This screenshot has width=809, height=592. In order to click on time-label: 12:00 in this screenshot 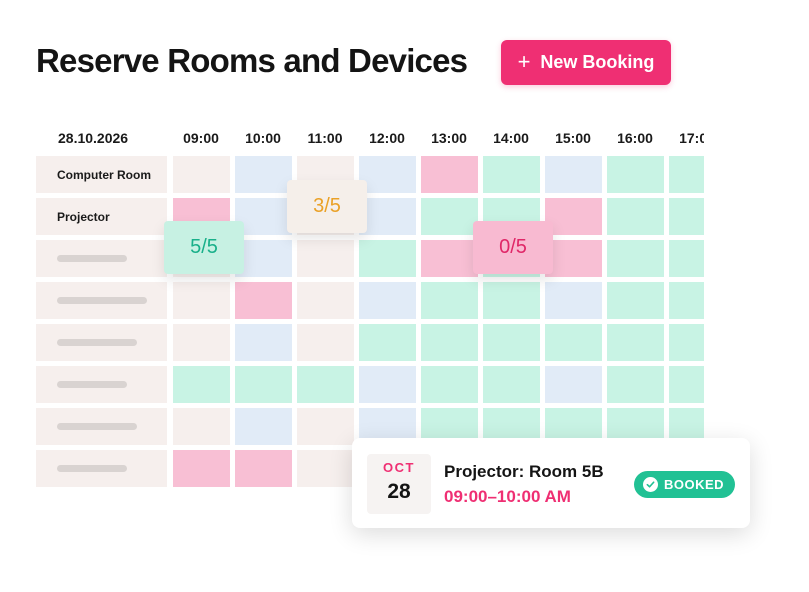, I will do `click(387, 138)`.